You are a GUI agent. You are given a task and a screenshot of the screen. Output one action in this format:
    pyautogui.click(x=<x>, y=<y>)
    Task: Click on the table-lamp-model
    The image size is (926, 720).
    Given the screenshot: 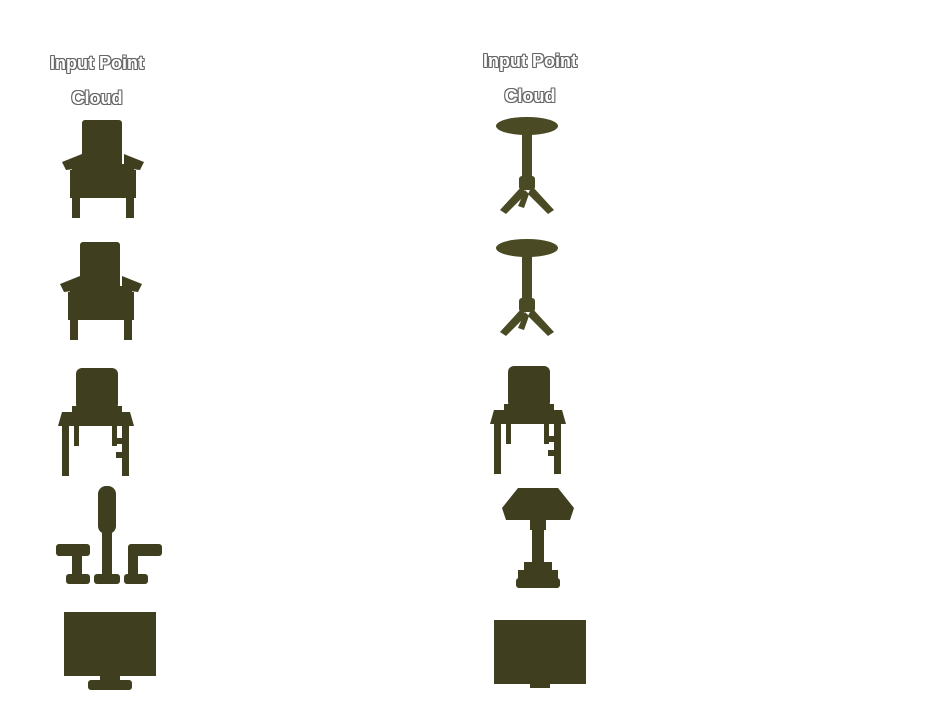 What is the action you would take?
    pyautogui.click(x=538, y=538)
    